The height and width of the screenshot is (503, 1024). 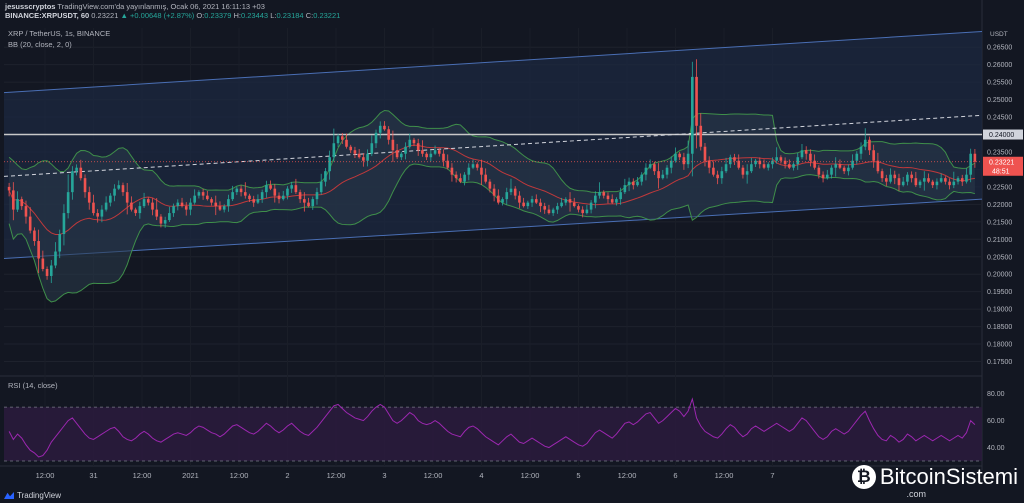 What do you see at coordinates (999, 222) in the screenshot?
I see `price-tick-label: 0.21500` at bounding box center [999, 222].